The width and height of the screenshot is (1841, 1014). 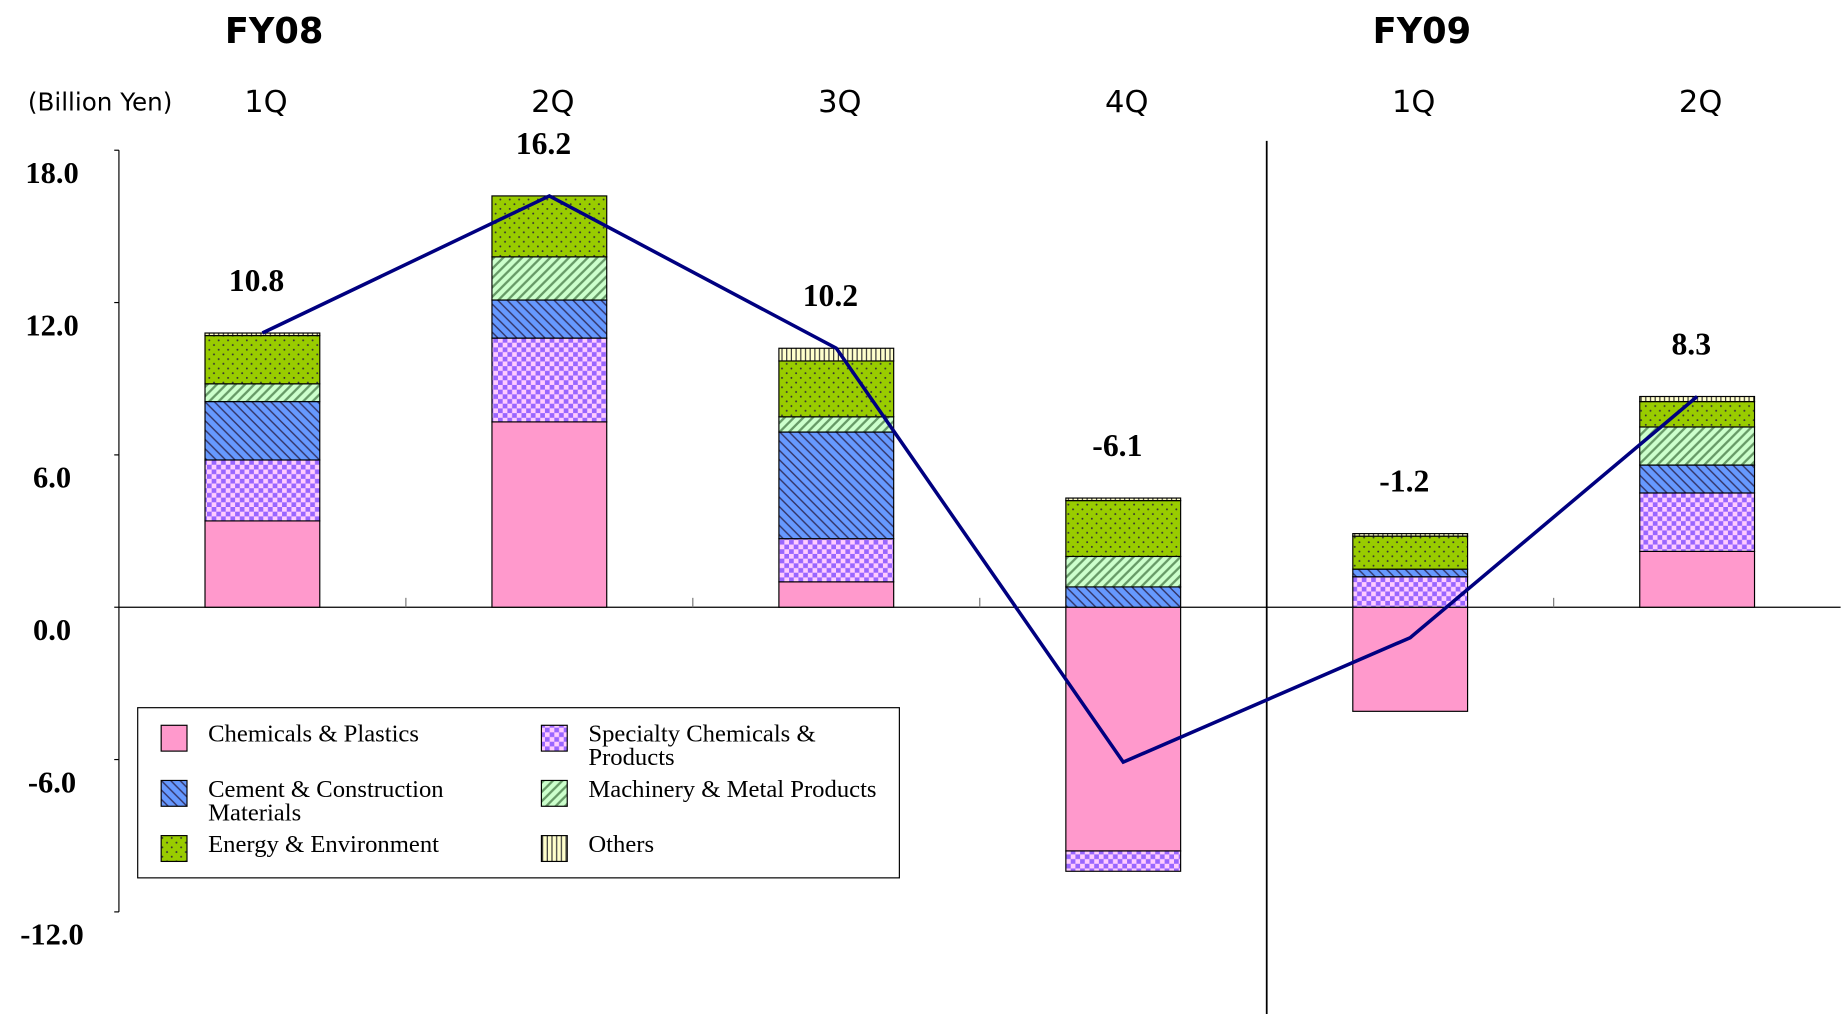 What do you see at coordinates (100, 101) in the screenshot?
I see `unit-label: (Billion Yen)` at bounding box center [100, 101].